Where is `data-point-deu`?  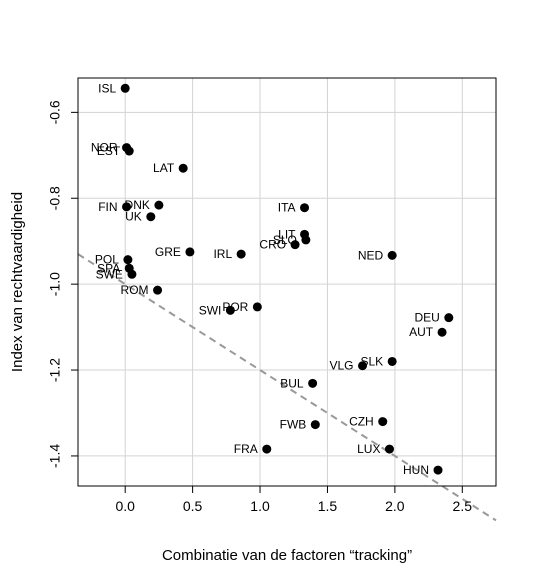
data-point-deu is located at coordinates (449, 318).